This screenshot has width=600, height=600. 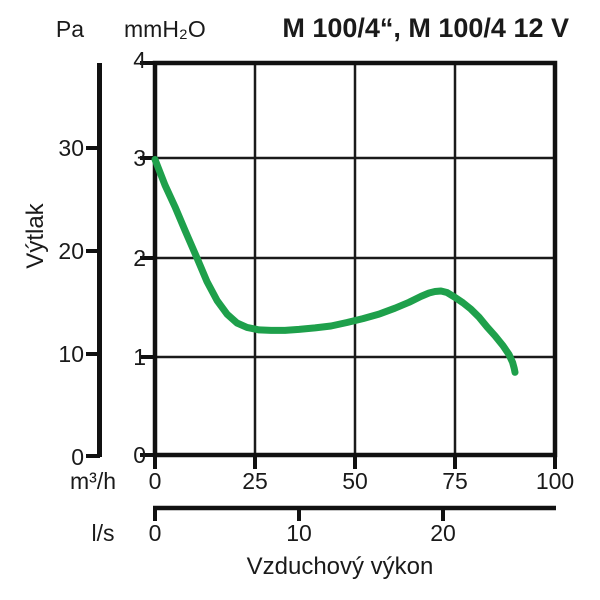 I want to click on ls-tick-0: 0, so click(x=155, y=533).